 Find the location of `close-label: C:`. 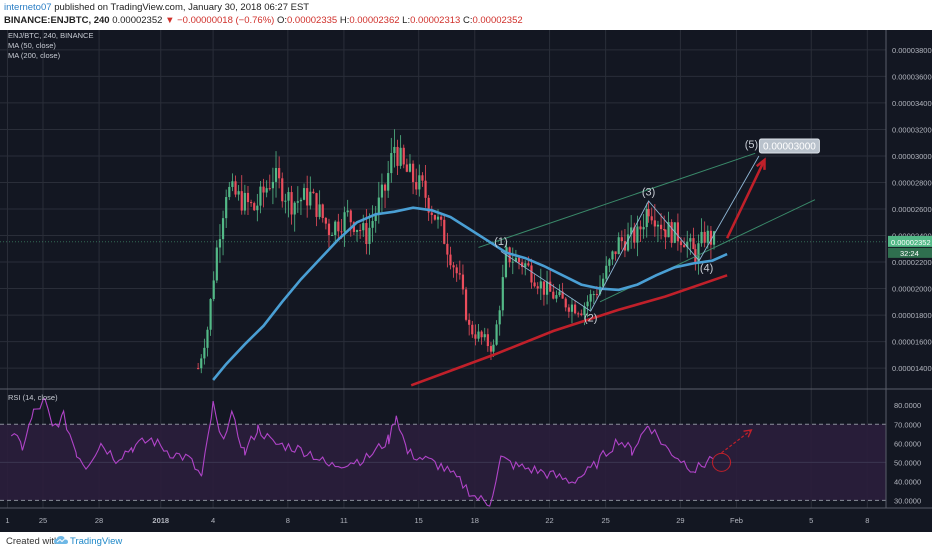

close-label: C: is located at coordinates (467, 20).